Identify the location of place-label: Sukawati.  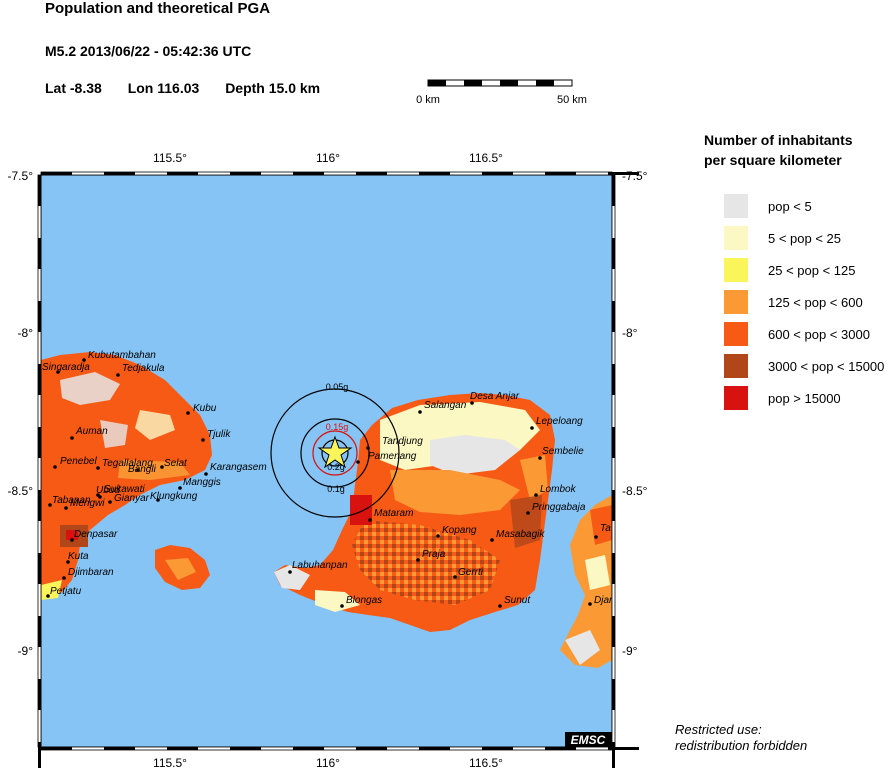
(124, 489).